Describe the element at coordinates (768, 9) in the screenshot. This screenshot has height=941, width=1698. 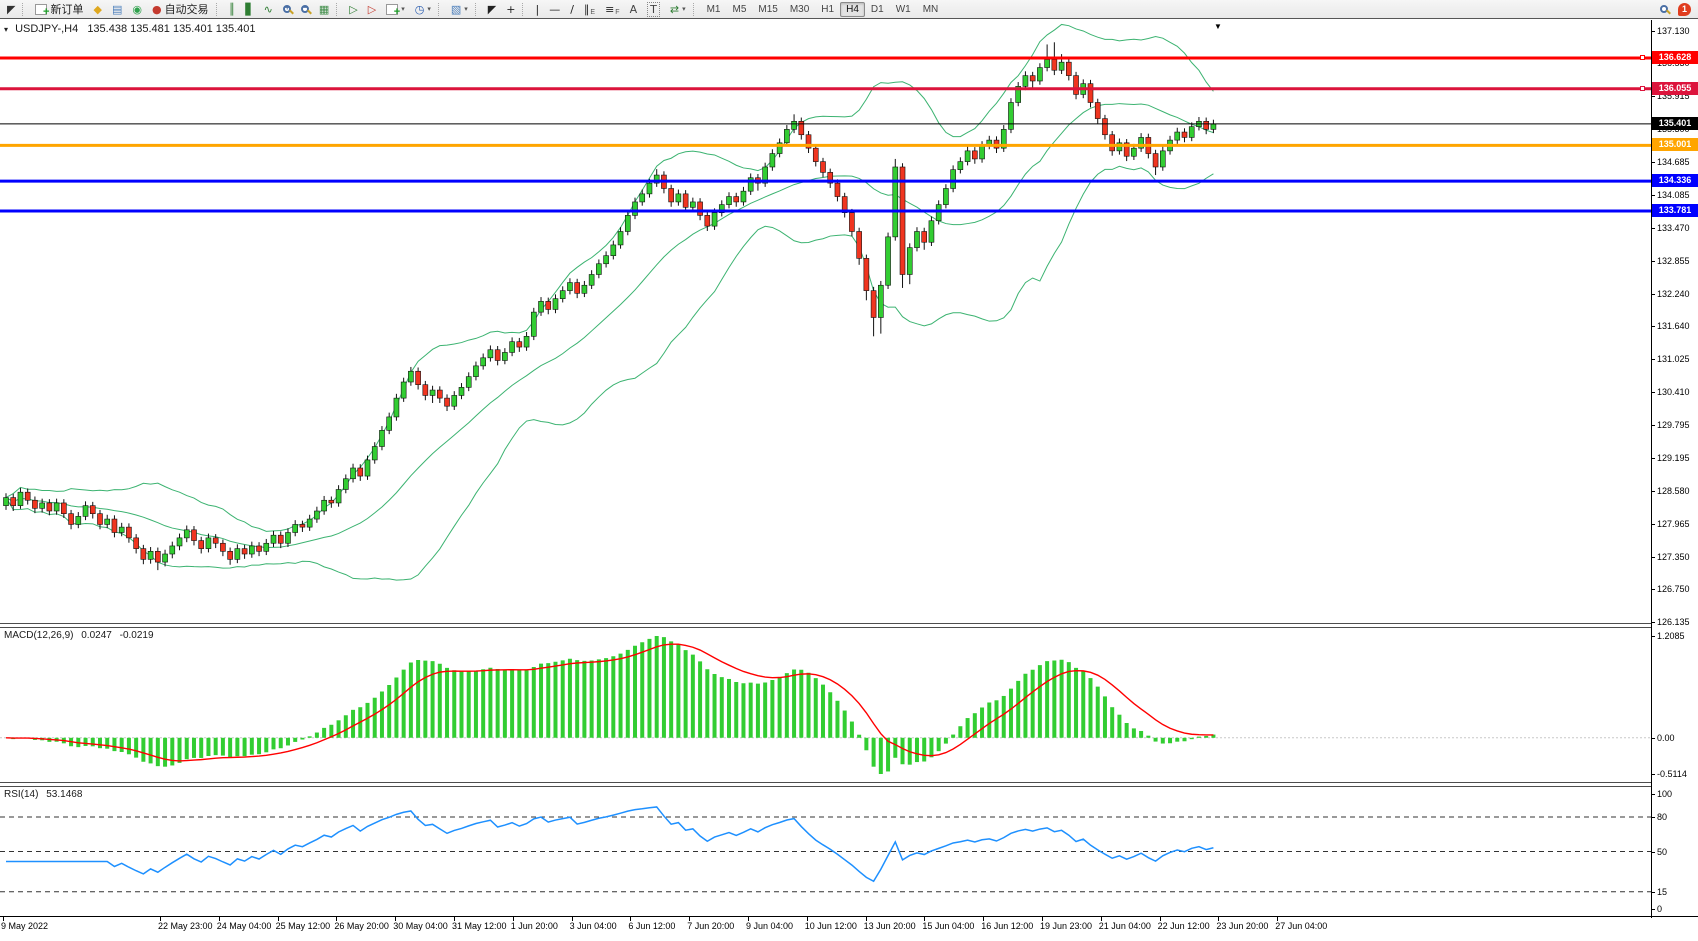
I see `timeframe-m15: M15` at that location.